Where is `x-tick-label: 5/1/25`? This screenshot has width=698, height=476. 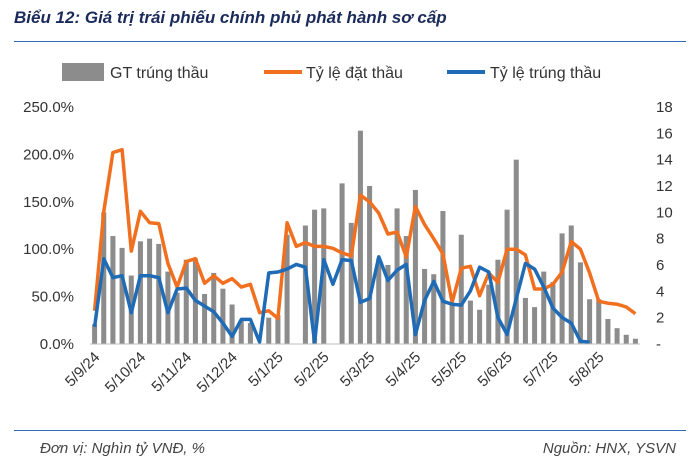 x-tick-label: 5/1/25 is located at coordinates (266, 370).